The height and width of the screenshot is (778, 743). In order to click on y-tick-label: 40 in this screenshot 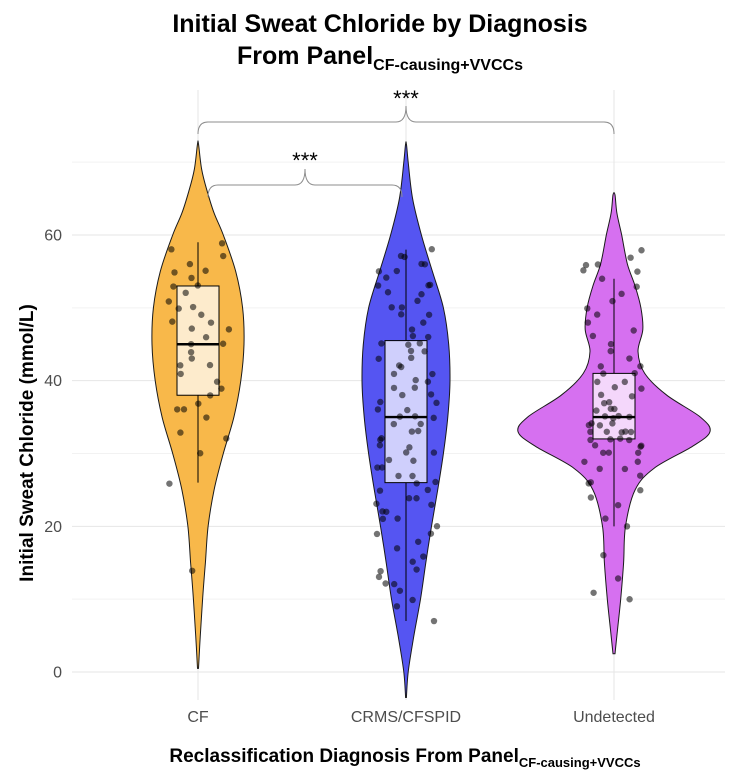, I will do `click(53, 381)`.